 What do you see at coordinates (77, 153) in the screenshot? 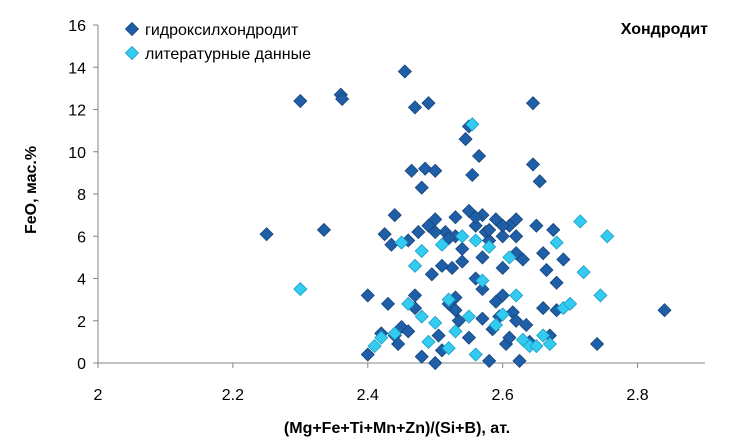
I see `y-tick-label: 10` at bounding box center [77, 153].